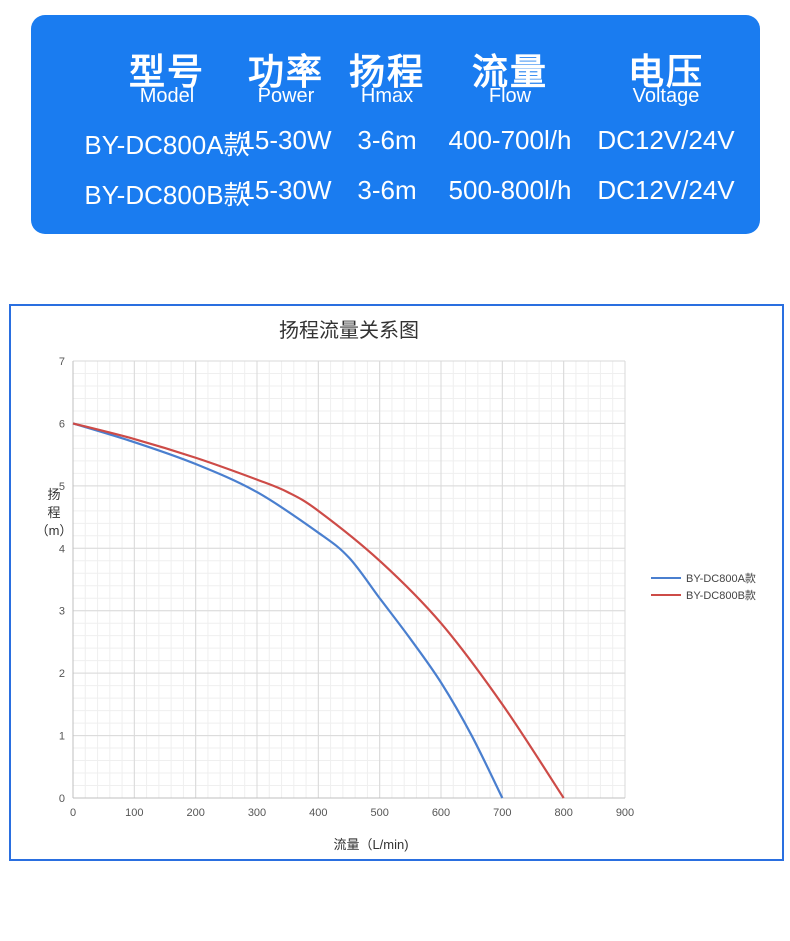 The width and height of the screenshot is (790, 941). What do you see at coordinates (62, 612) in the screenshot?
I see `y-tick-label: 3` at bounding box center [62, 612].